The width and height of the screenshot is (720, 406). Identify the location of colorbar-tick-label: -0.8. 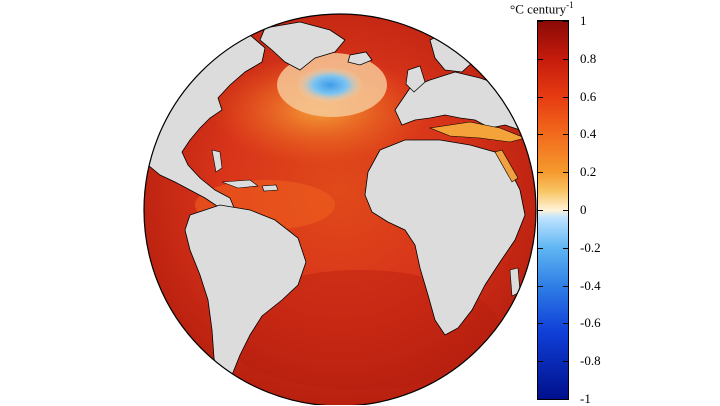
(590, 361).